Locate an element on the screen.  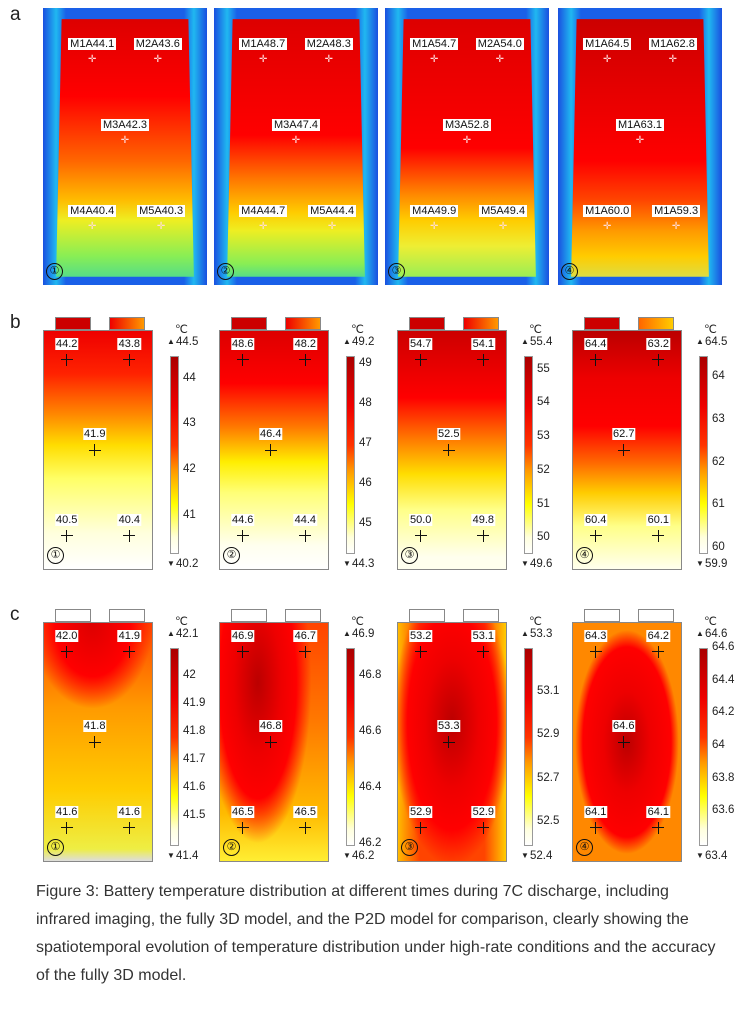
temperature-label: 48.6 is located at coordinates (242, 343).